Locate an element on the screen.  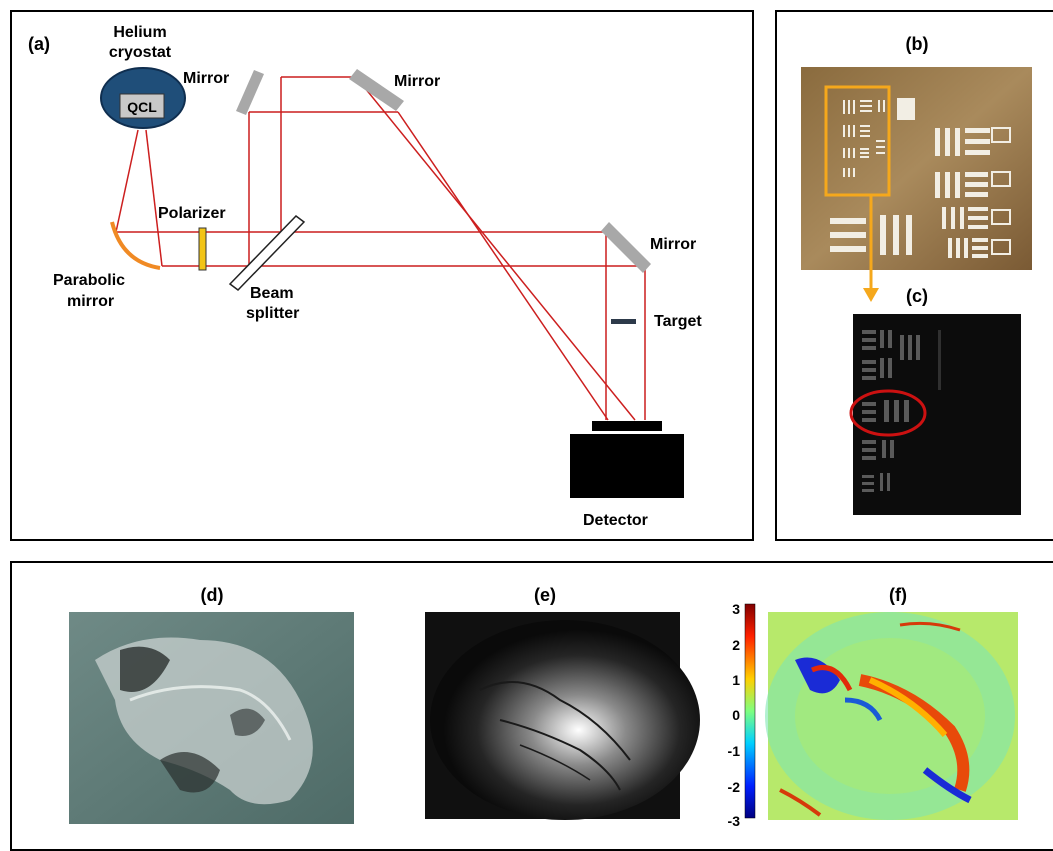
parabolic-label-line2: mirror is located at coordinates (90, 301).